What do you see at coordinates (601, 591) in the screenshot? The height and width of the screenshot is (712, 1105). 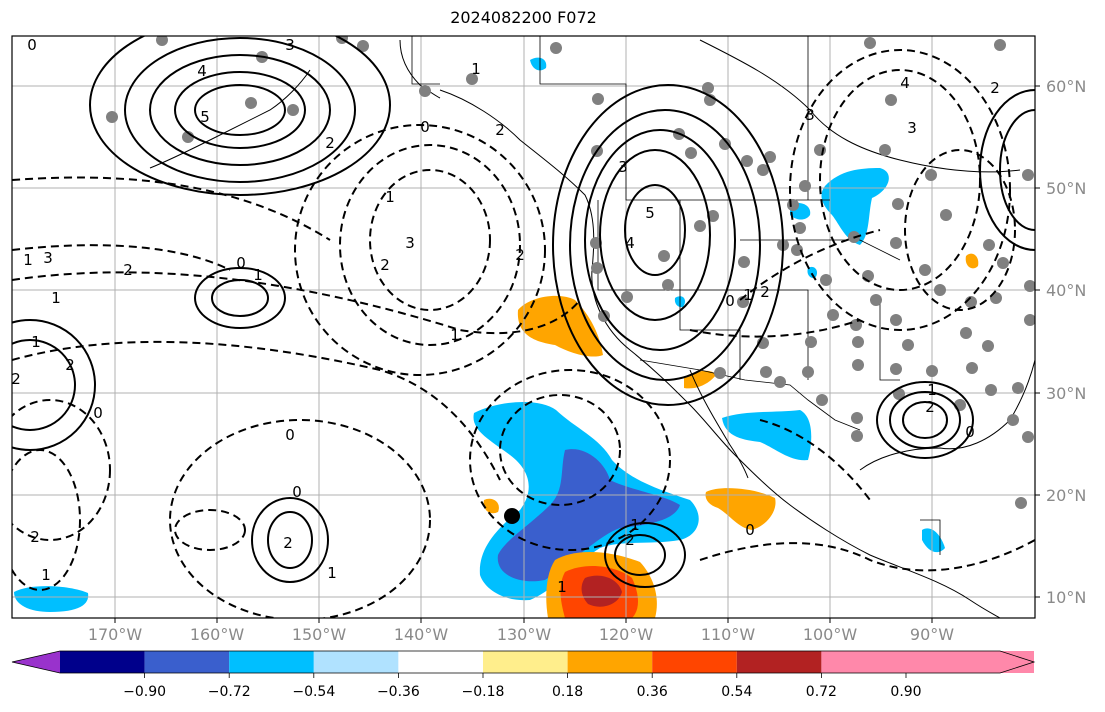 I see `fill-dark-red-tropics` at bounding box center [601, 591].